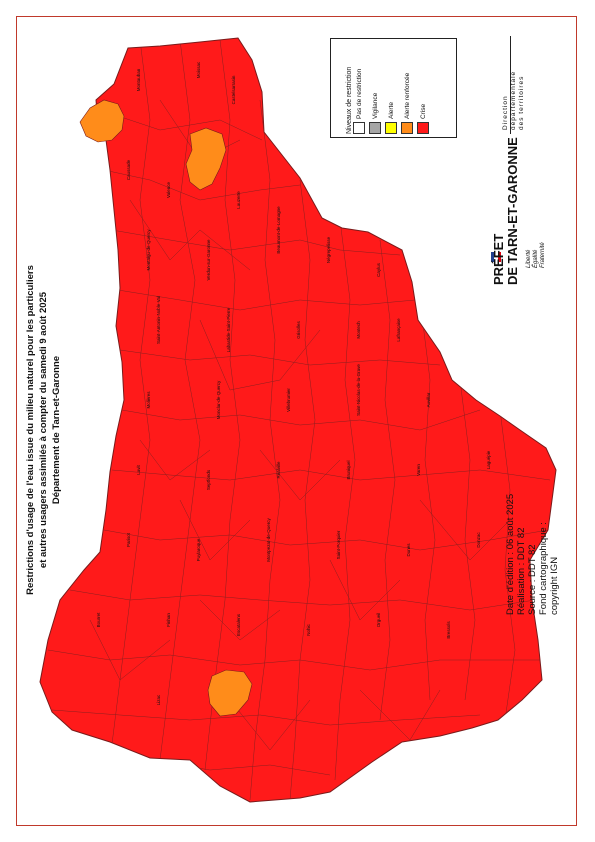 The width and height of the screenshot is (595, 842). Describe the element at coordinates (408, 550) in the screenshot. I see `commune-label: Dunes` at that location.